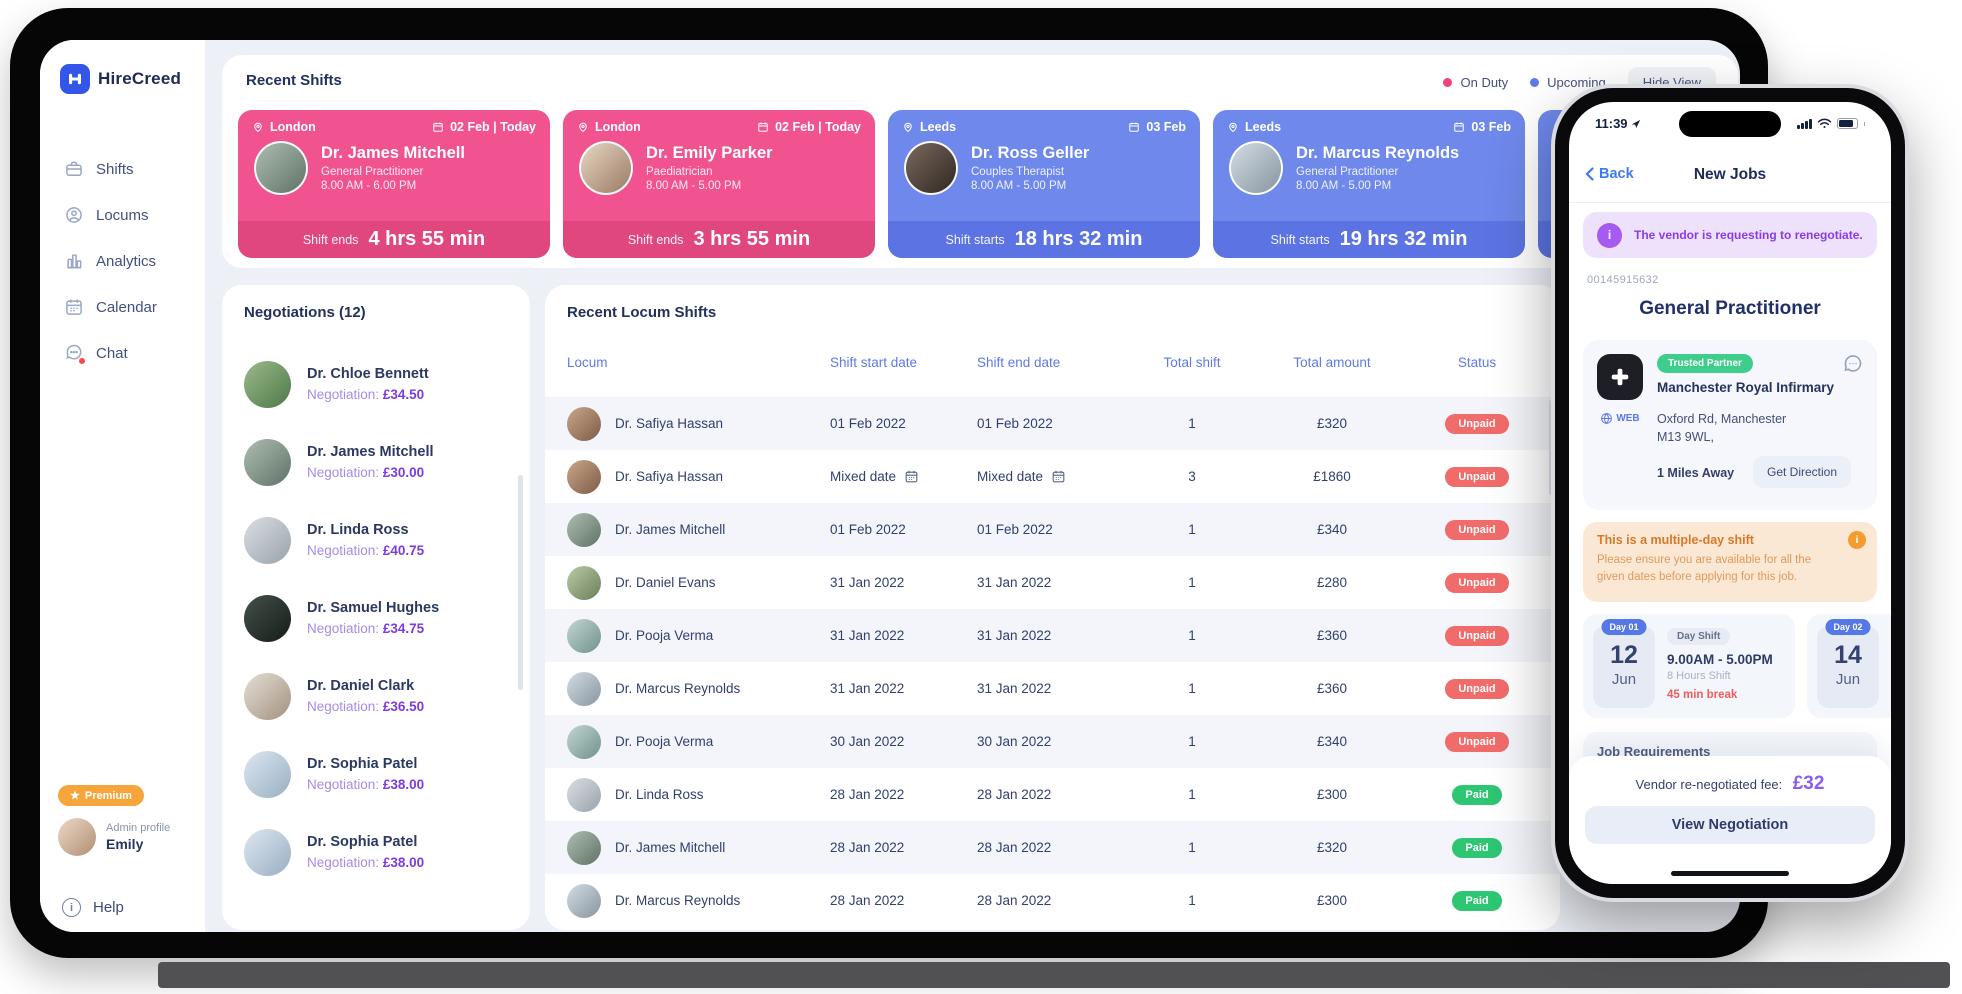 Image resolution: width=1962 pixels, height=994 pixels. I want to click on location-pin-icon, so click(908, 127).